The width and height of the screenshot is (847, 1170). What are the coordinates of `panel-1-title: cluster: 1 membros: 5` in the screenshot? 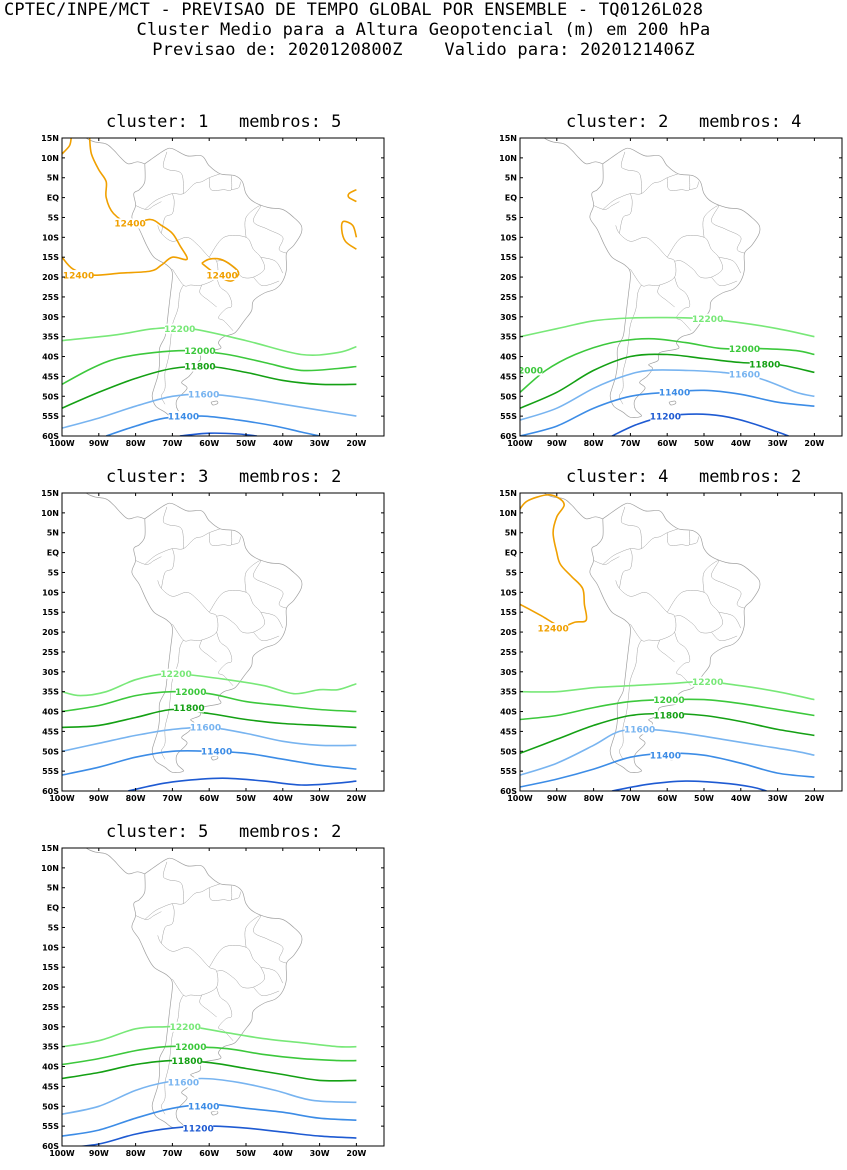 It's located at (224, 122).